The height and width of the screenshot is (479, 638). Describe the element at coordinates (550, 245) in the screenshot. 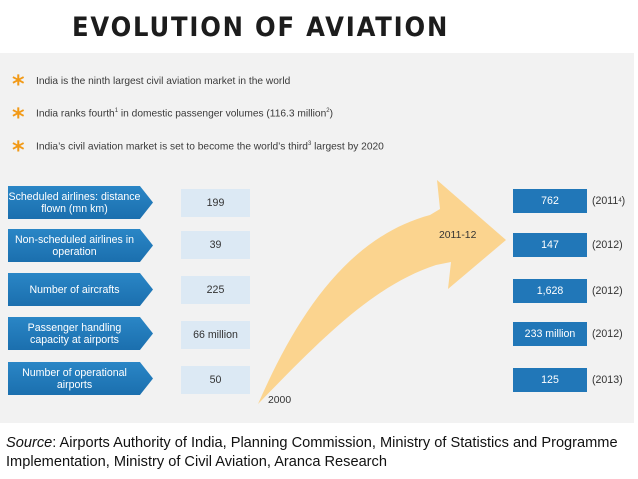

I see `metric-2011-value: 147` at that location.